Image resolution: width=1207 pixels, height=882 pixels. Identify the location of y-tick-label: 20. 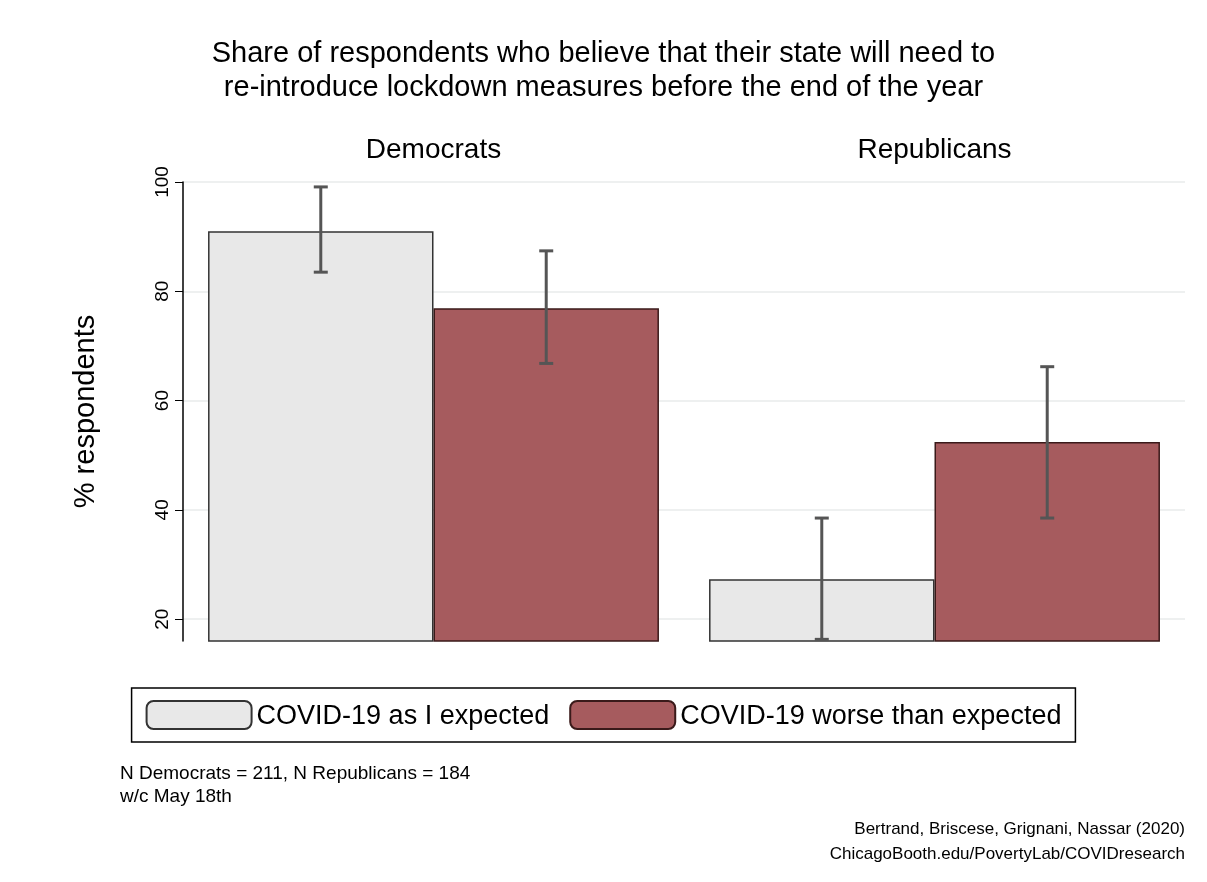
(161, 619).